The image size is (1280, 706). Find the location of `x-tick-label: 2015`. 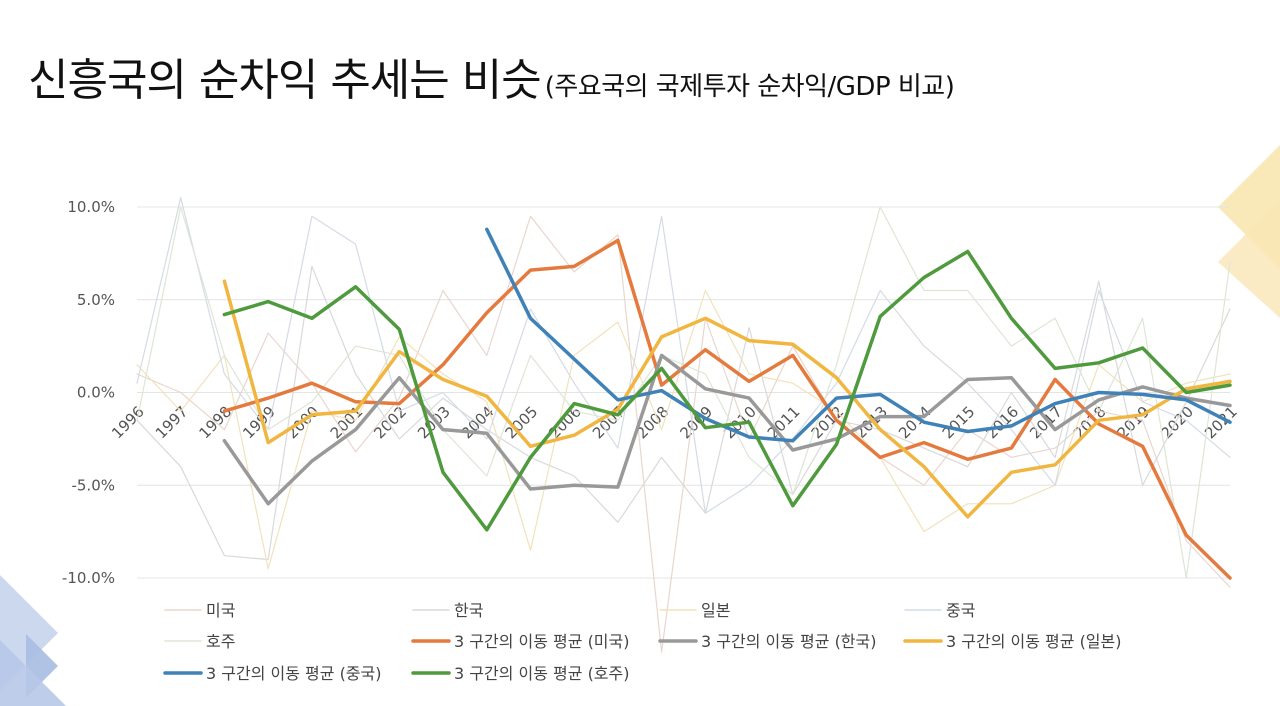

x-tick-label: 2015 is located at coordinates (959, 423).